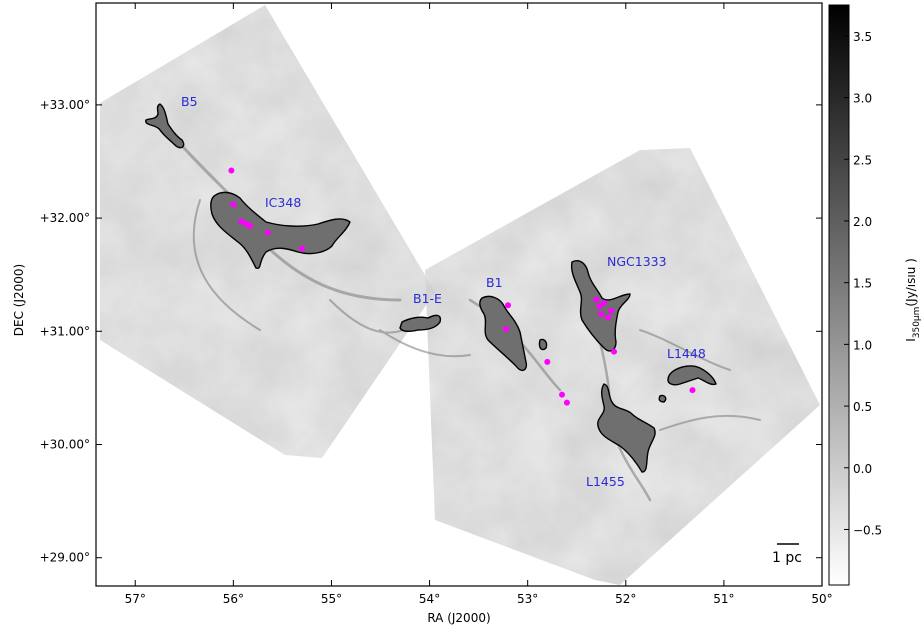 The height and width of the screenshot is (631, 922). Describe the element at coordinates (427, 298) in the screenshot. I see `region-label: B1-E` at that location.